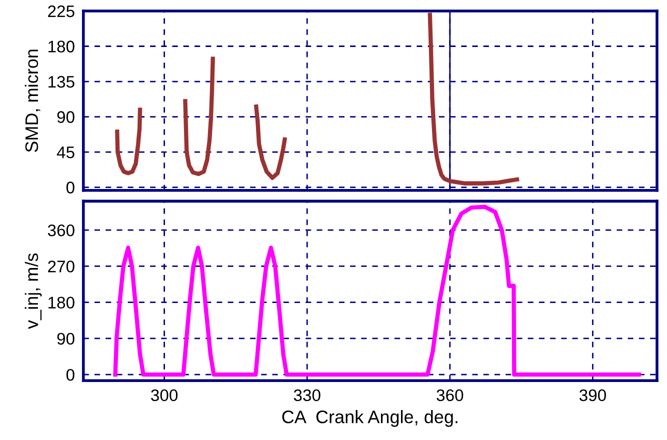 This screenshot has width=667, height=440. I want to click on x-tick-label: 330, so click(307, 395).